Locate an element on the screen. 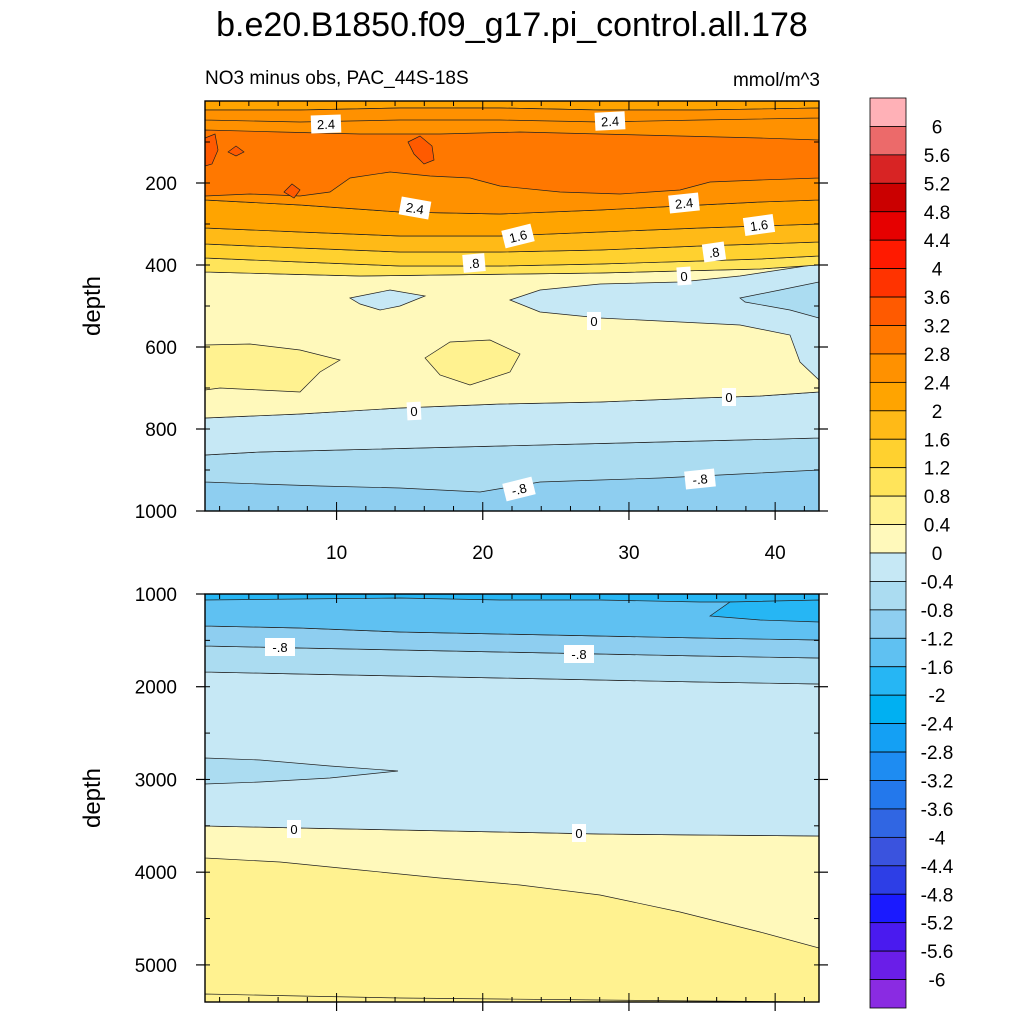  y-tick-label: 4000 is located at coordinates (156, 873).